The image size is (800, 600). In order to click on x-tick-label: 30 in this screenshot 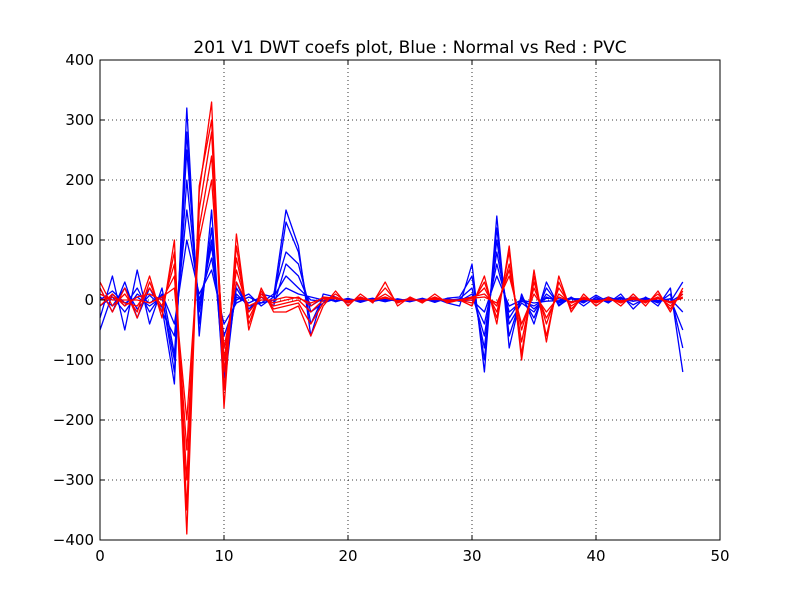, I will do `click(471, 556)`.